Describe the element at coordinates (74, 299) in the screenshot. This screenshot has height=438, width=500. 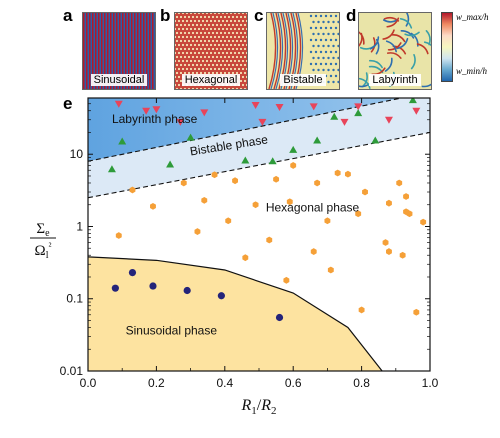
I see `y-tick-label: 0.1` at that location.